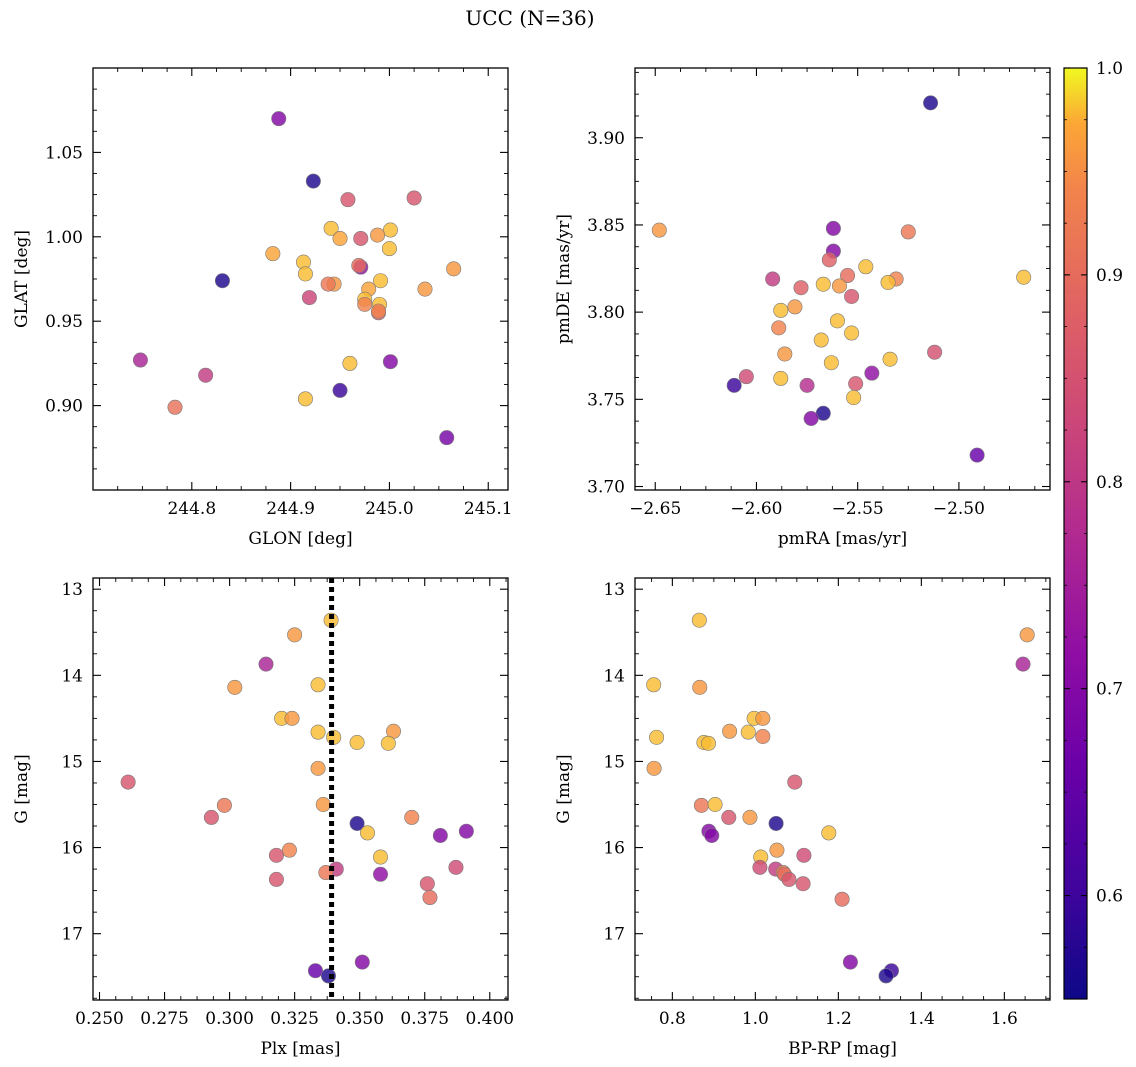  What do you see at coordinates (1109, 276) in the screenshot?
I see `colorbar-tick-label: 0.9` at bounding box center [1109, 276].